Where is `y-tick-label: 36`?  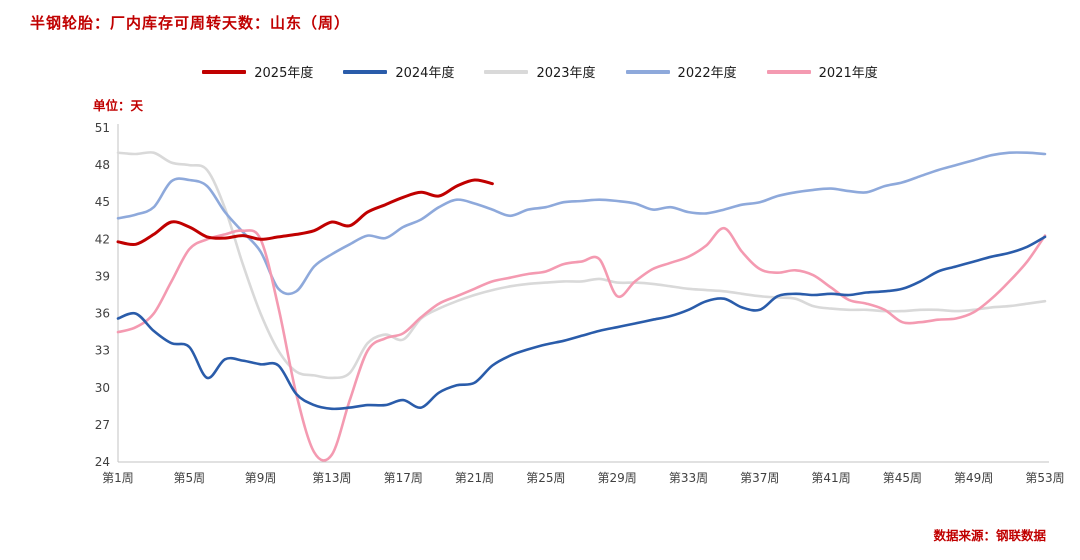 y-tick-label: 36 is located at coordinates (102, 314).